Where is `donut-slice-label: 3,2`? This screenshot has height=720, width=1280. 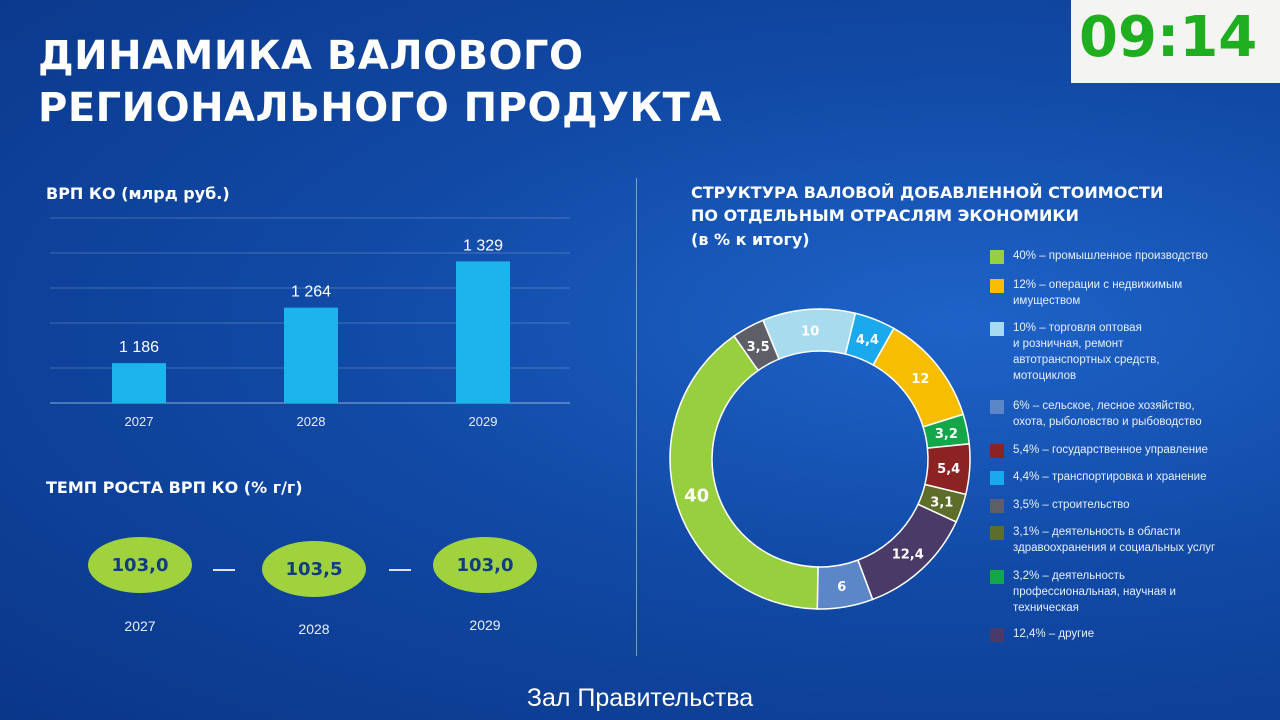 donut-slice-label: 3,2 is located at coordinates (946, 434).